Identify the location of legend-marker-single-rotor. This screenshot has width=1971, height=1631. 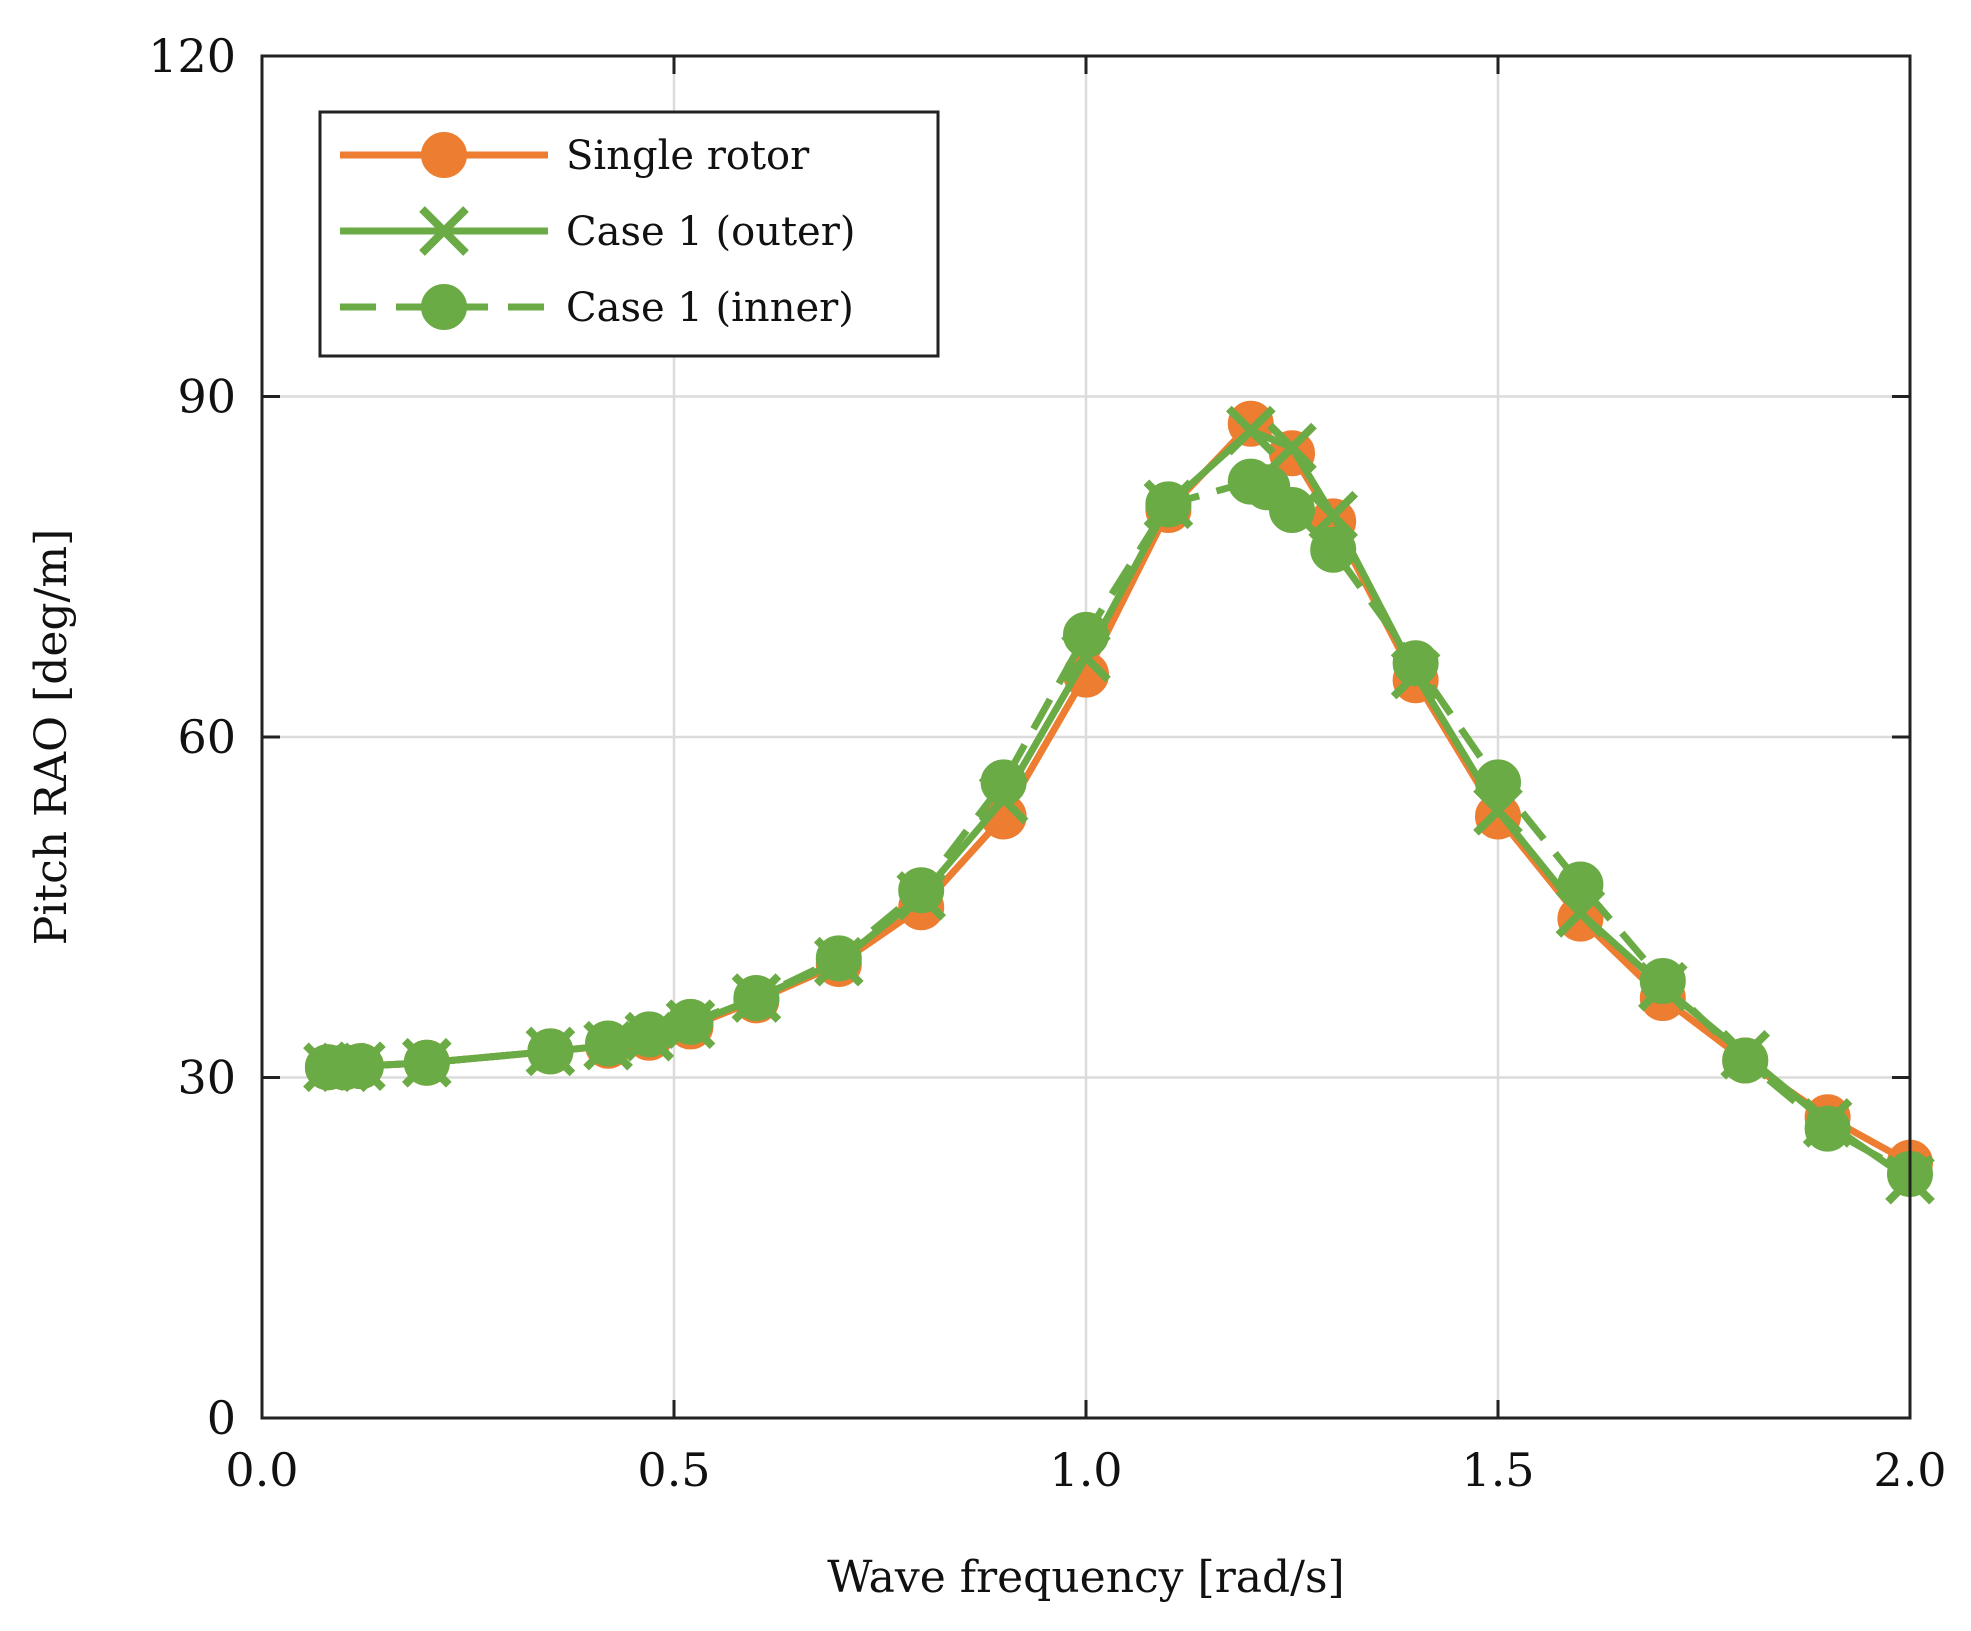
(444, 155).